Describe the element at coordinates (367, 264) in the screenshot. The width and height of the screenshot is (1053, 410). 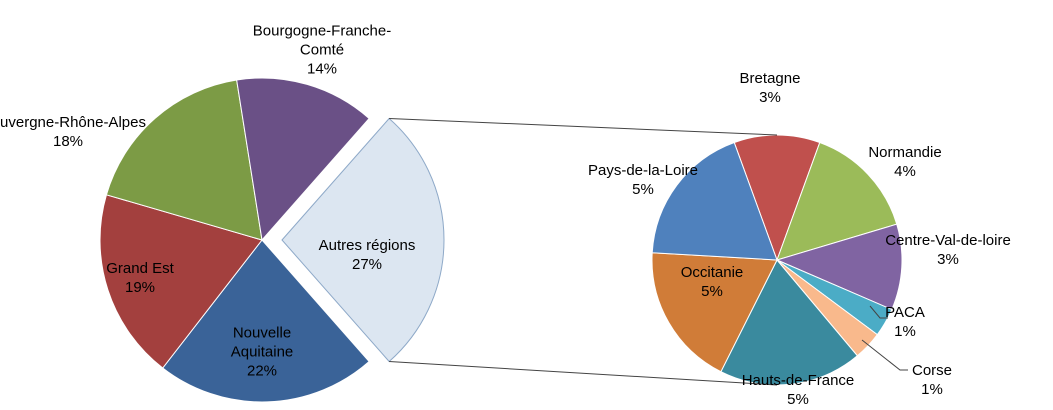
I see `value-label: 27%` at that location.